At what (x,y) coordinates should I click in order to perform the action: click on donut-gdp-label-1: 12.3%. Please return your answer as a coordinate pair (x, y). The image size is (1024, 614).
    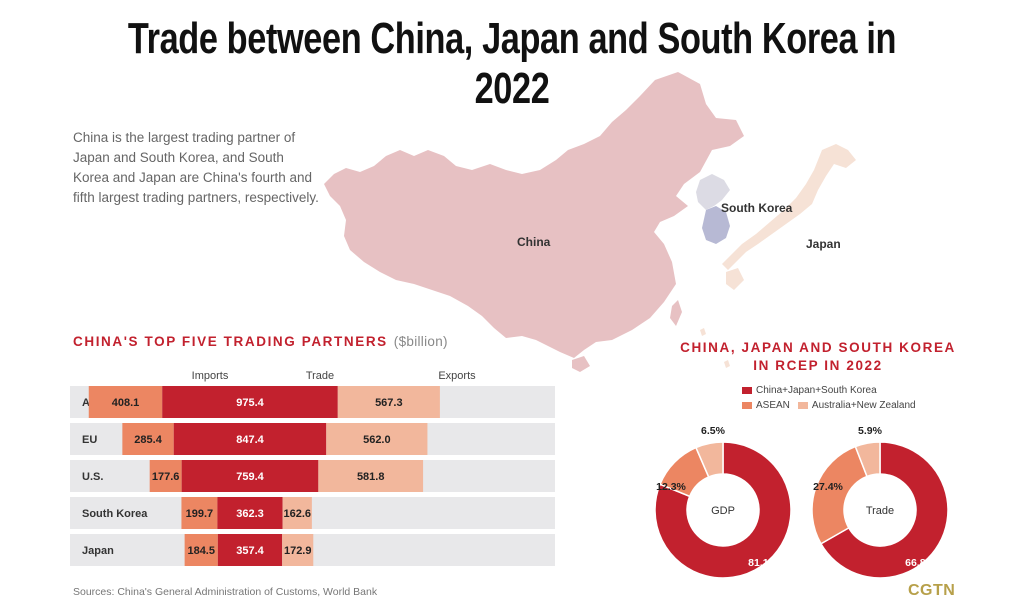
    Looking at the image, I should click on (671, 487).